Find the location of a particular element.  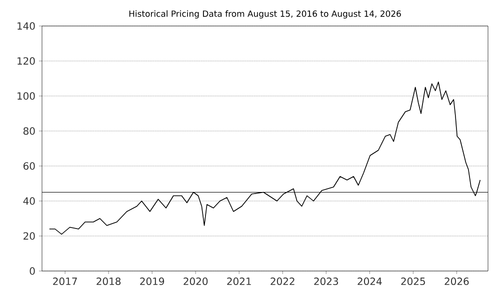

x-tick-label: 2017 is located at coordinates (65, 282).